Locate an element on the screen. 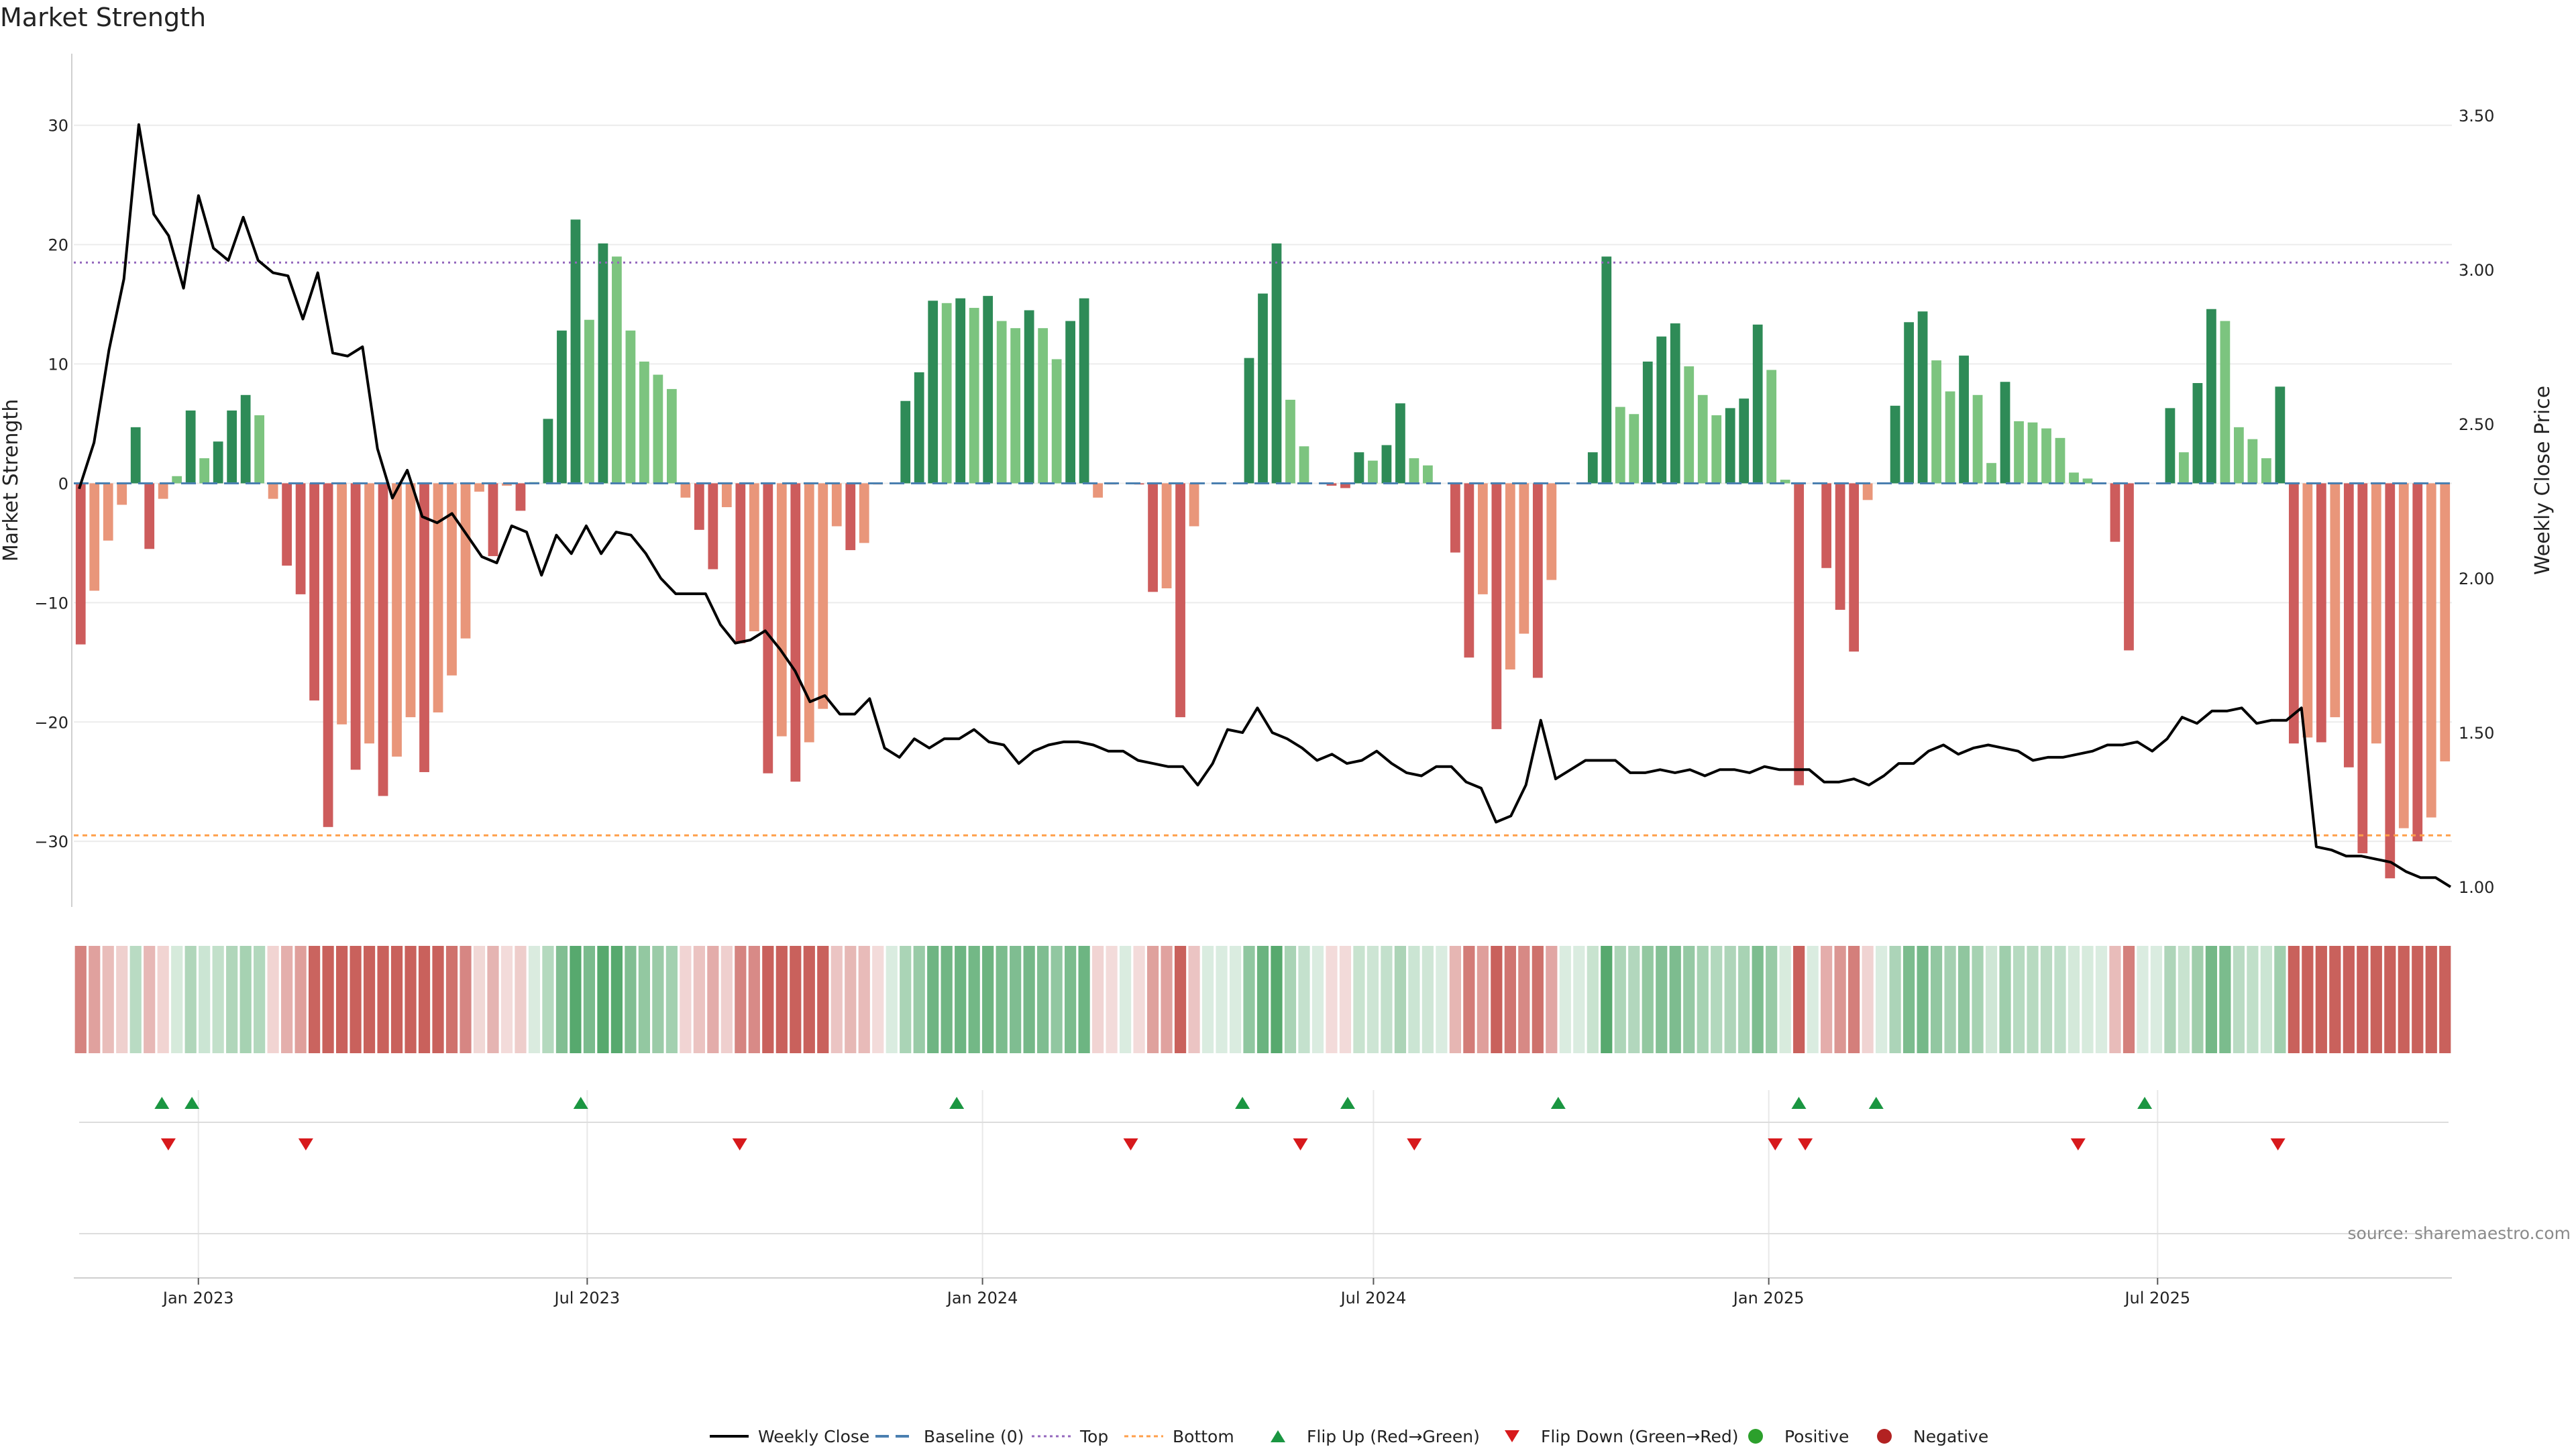  y2-tick-label: 2.00 is located at coordinates (2476, 579).